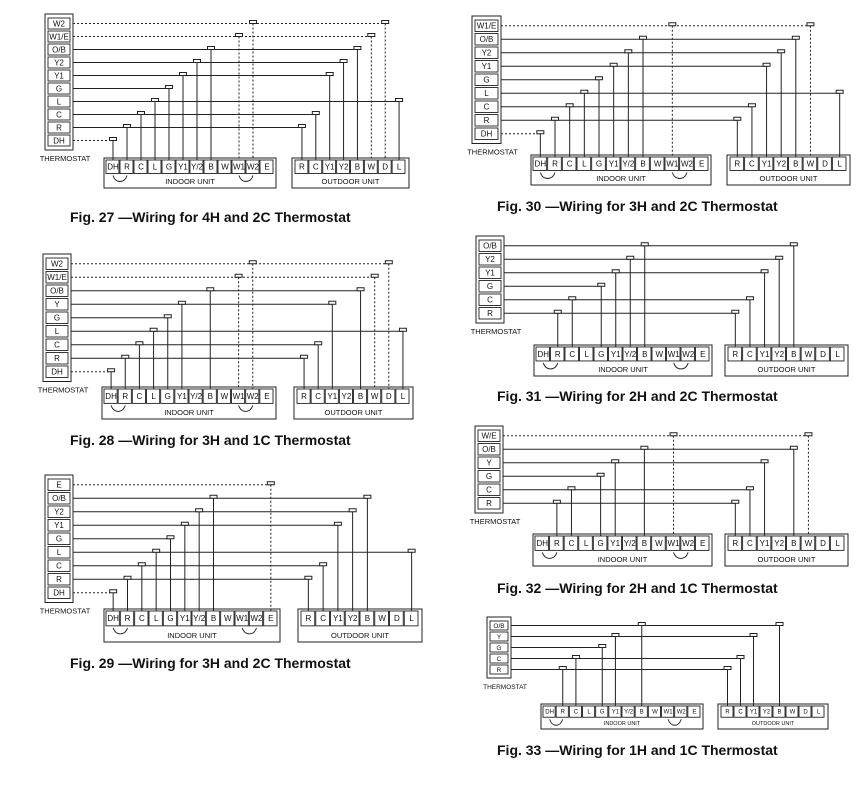  I want to click on fig33-outdoor-terminal-label: L, so click(819, 713).